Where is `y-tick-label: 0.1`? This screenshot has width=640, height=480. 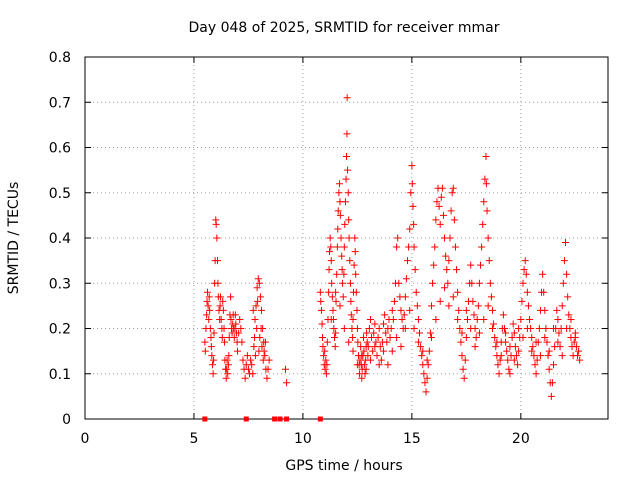
y-tick-label: 0.1 is located at coordinates (60, 375).